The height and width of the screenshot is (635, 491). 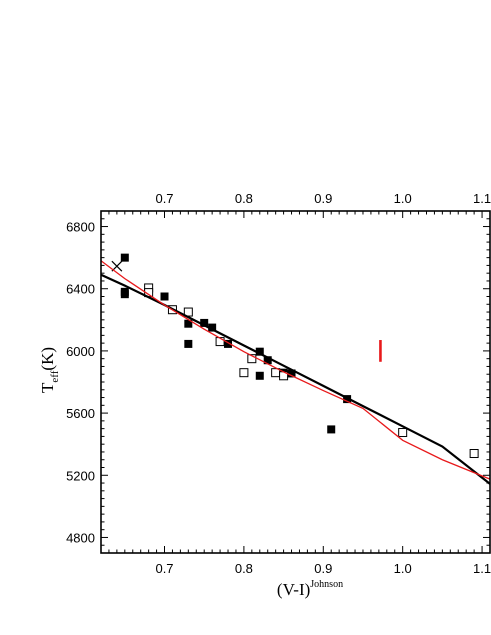 I want to click on x-tick-label-bottom: 0.9, so click(x=323, y=568).